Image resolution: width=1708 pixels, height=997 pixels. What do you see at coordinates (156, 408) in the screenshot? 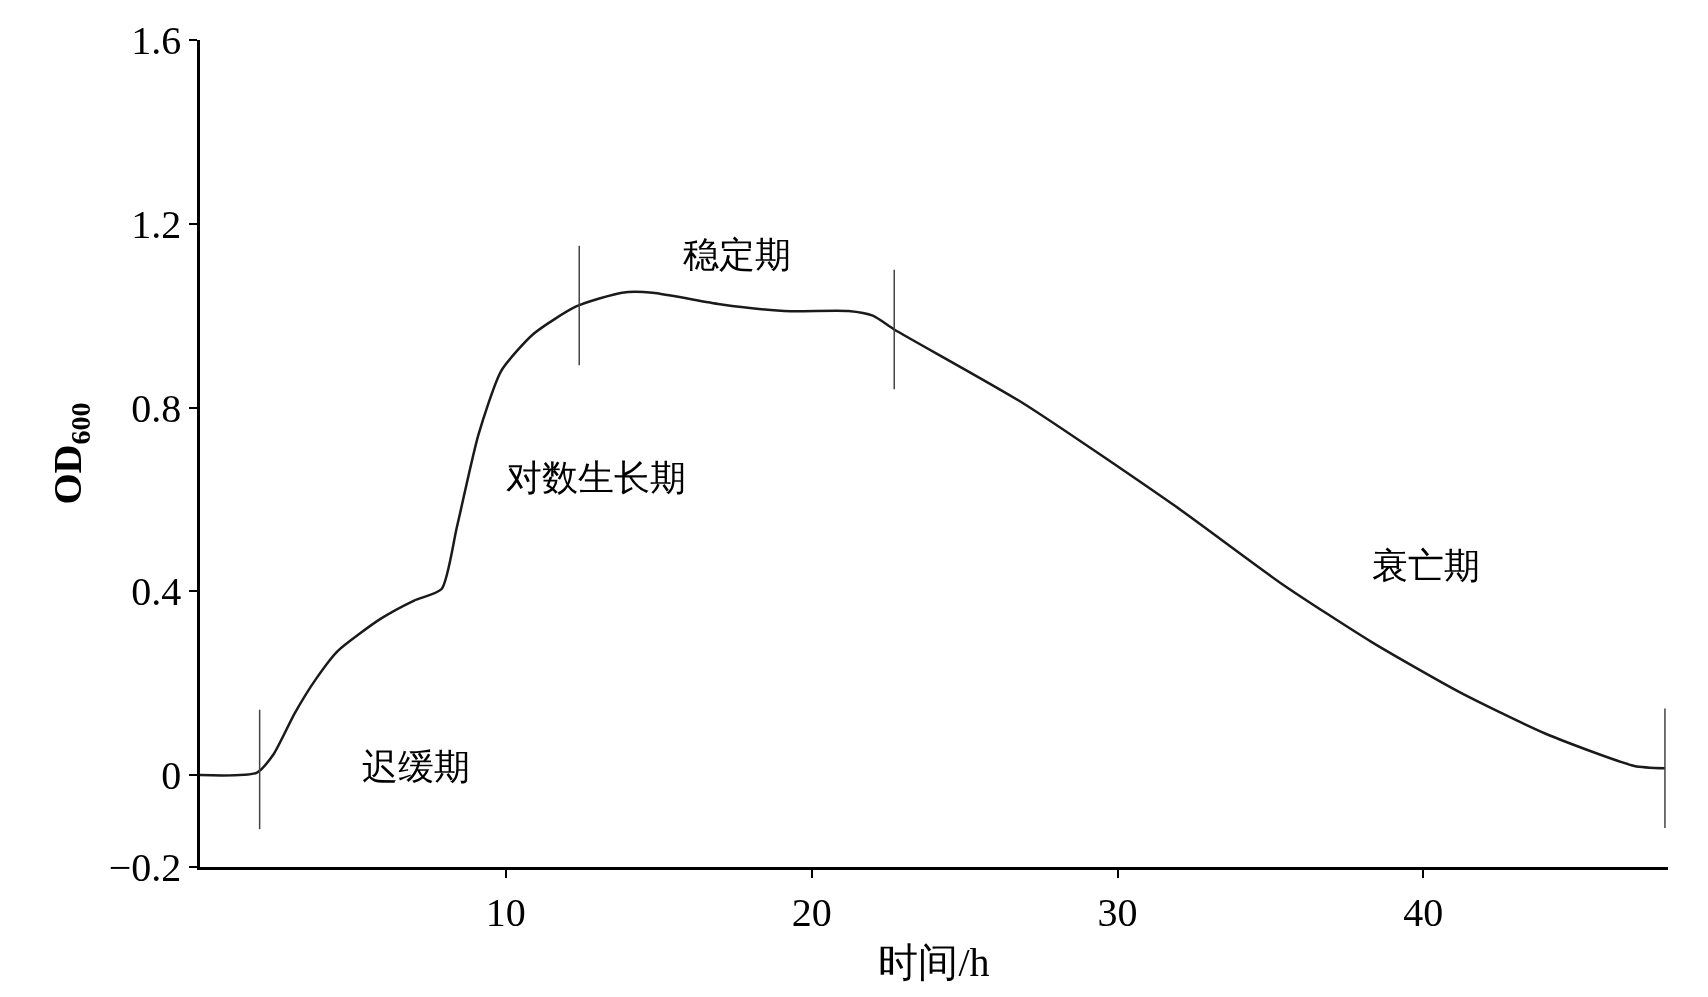
I see `y-tick-label: 0.8` at bounding box center [156, 408].